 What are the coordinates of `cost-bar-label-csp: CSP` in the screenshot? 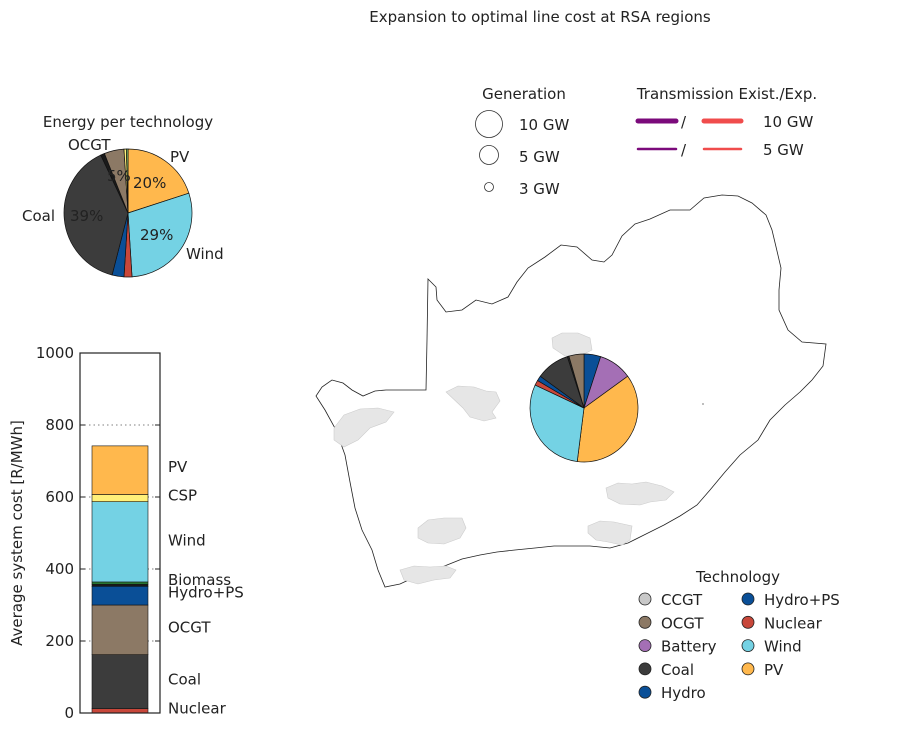 It's located at (182, 496).